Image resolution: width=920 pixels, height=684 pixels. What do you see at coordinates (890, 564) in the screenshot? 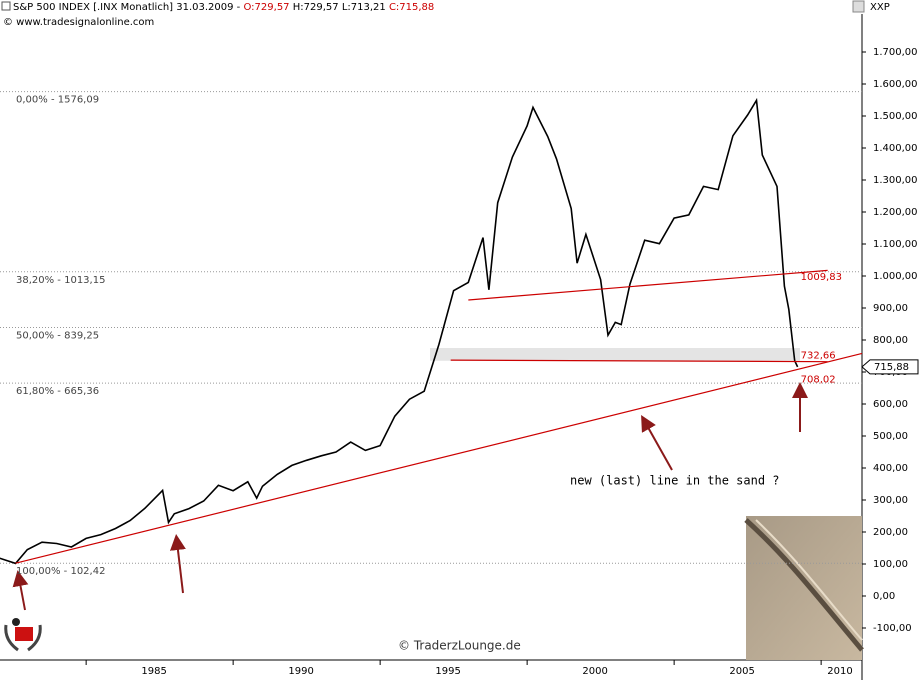
I see `y-tick-label: 100,00` at bounding box center [890, 564].